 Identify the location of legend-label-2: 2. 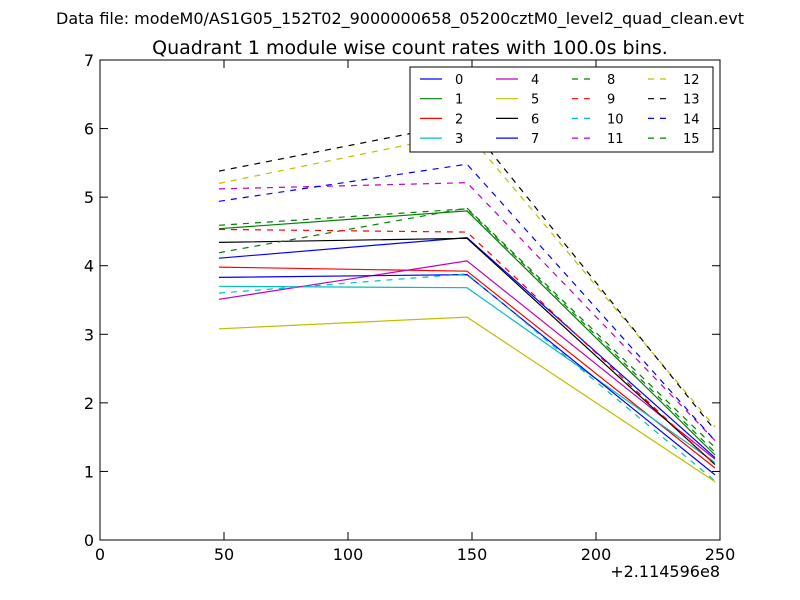
(459, 119).